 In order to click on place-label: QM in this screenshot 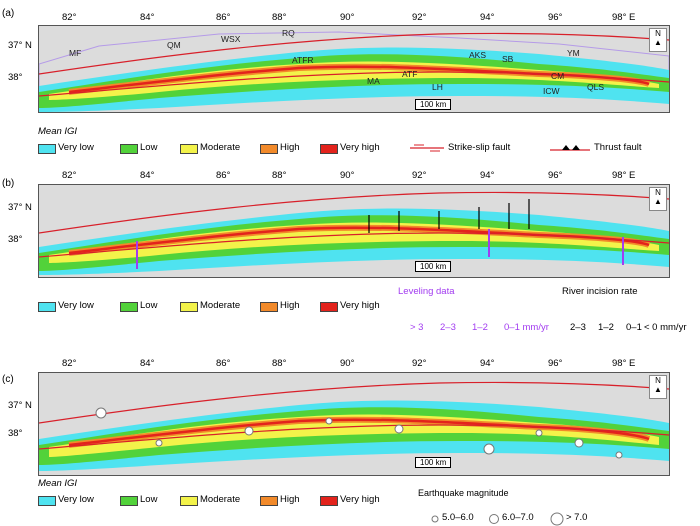, I will do `click(174, 45)`.